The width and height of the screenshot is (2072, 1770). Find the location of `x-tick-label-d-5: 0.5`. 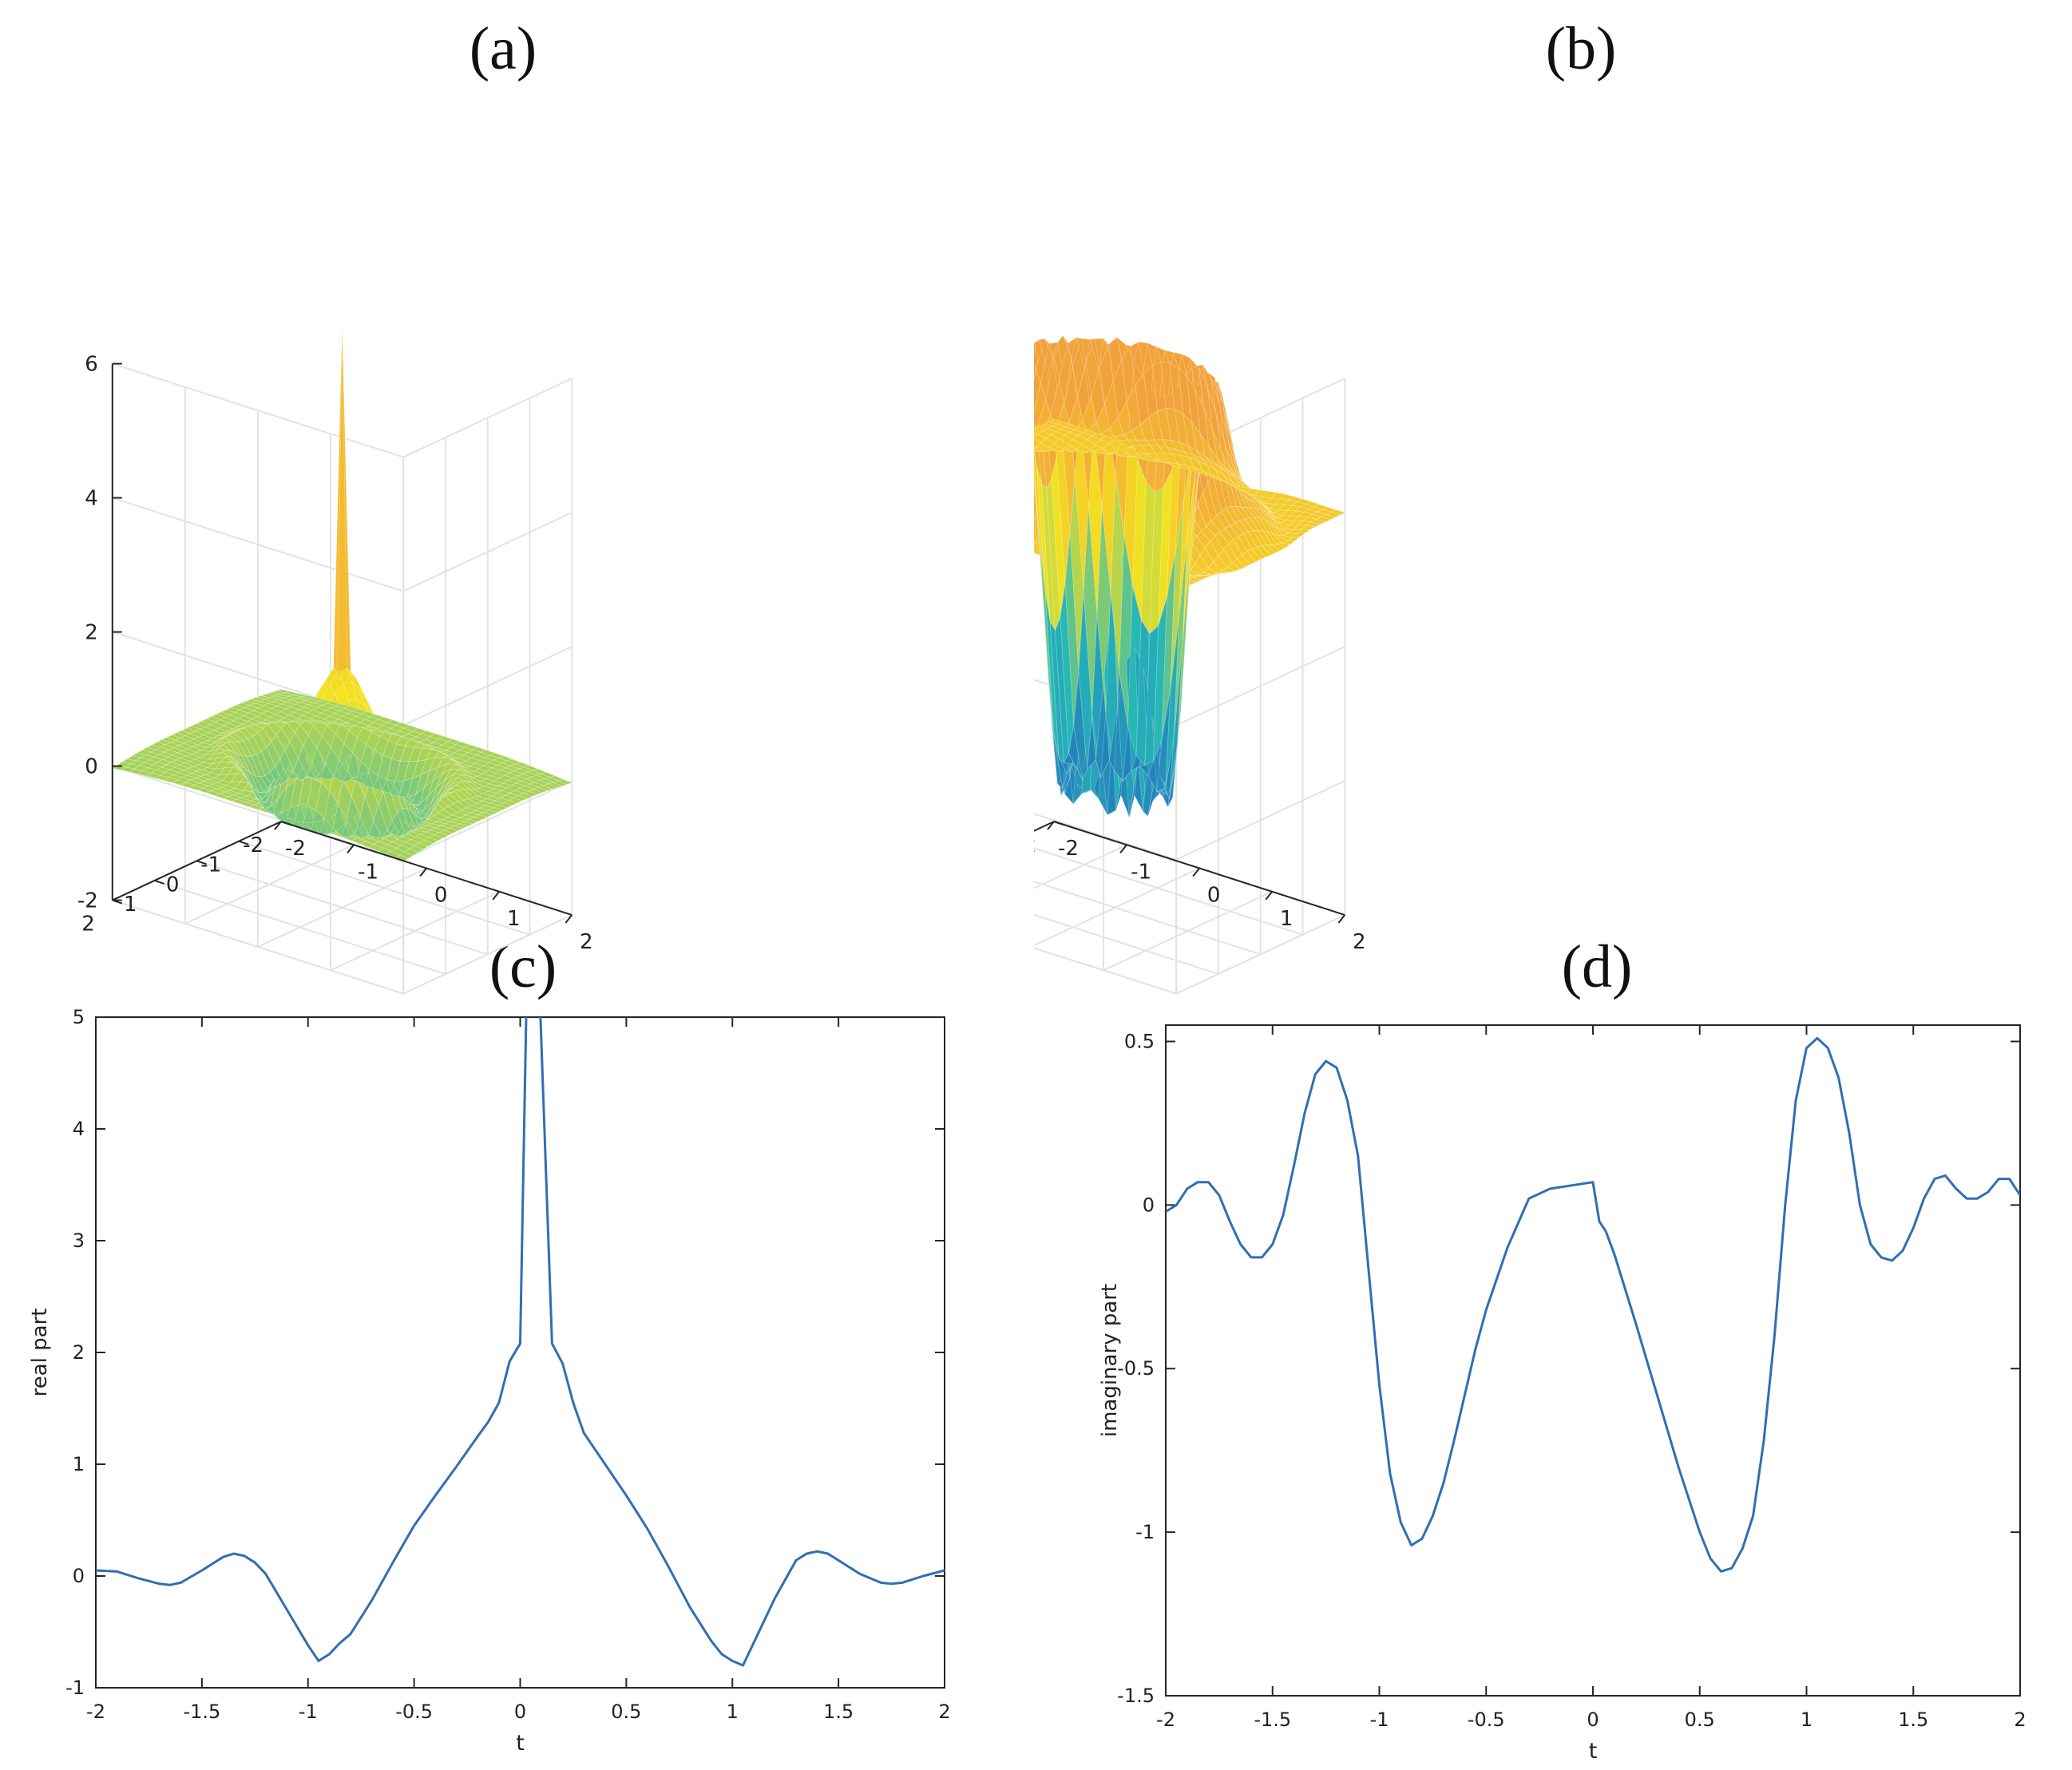

x-tick-label-d-5: 0.5 is located at coordinates (1700, 1720).